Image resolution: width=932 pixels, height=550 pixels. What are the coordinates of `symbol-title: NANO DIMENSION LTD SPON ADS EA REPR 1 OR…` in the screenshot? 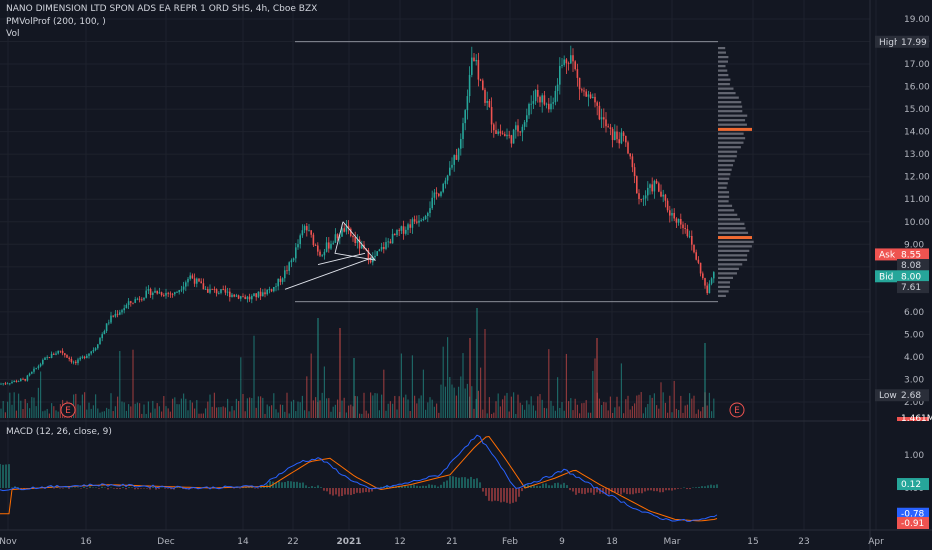 It's located at (162, 9).